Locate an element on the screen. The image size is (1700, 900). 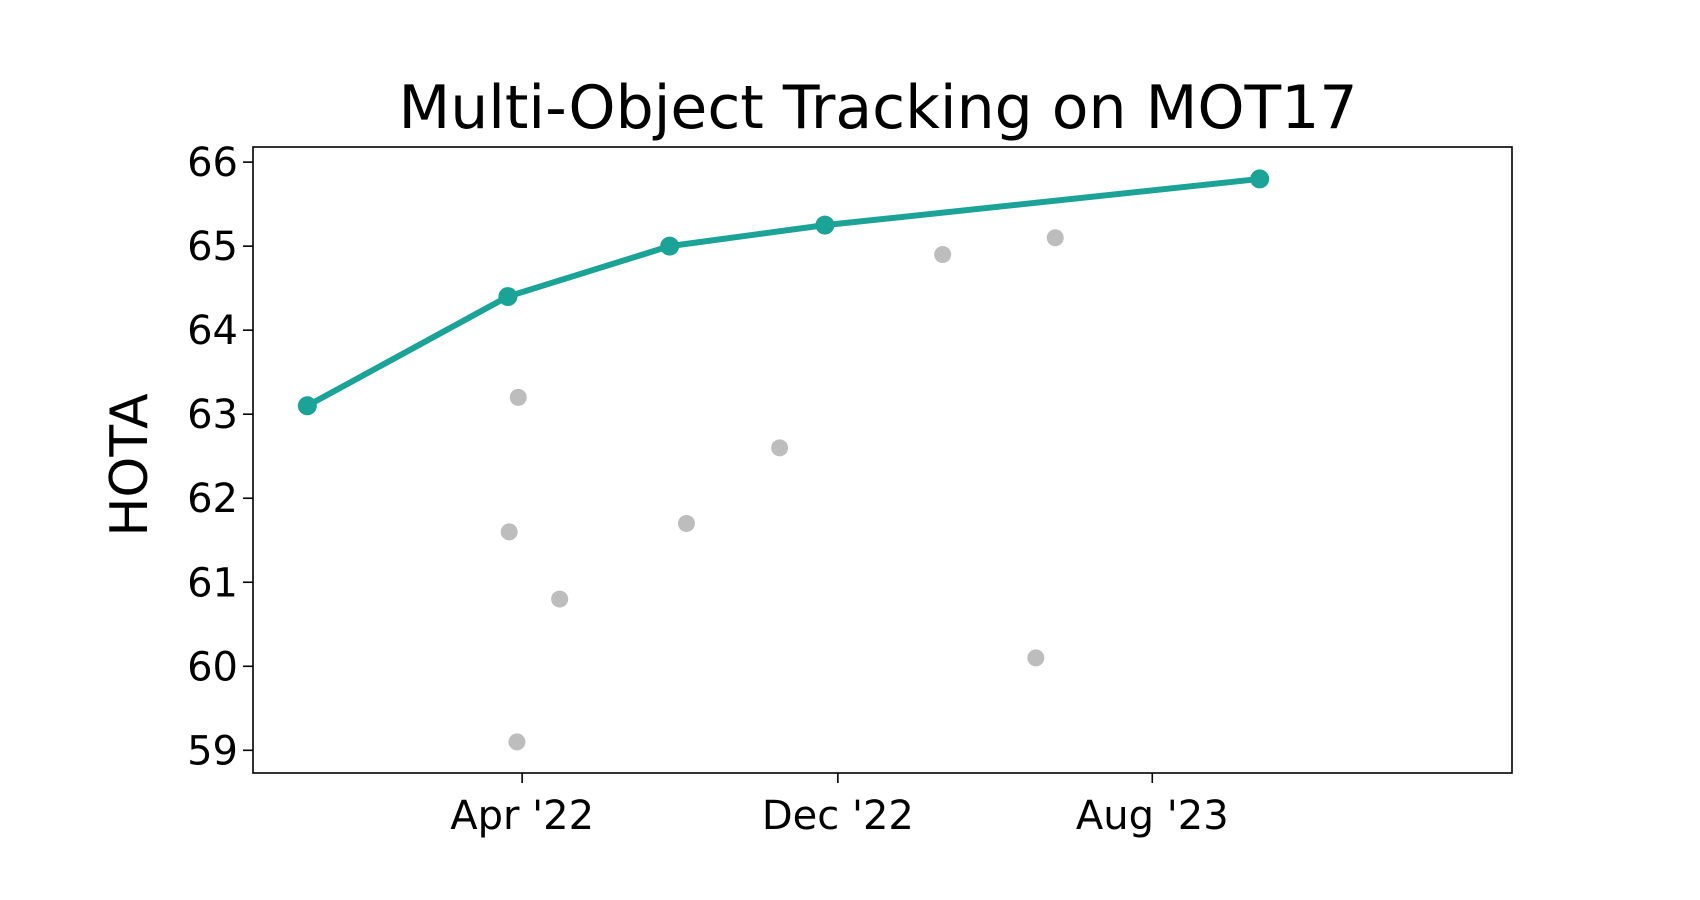
y-tick-label: 66 is located at coordinates (212, 163).